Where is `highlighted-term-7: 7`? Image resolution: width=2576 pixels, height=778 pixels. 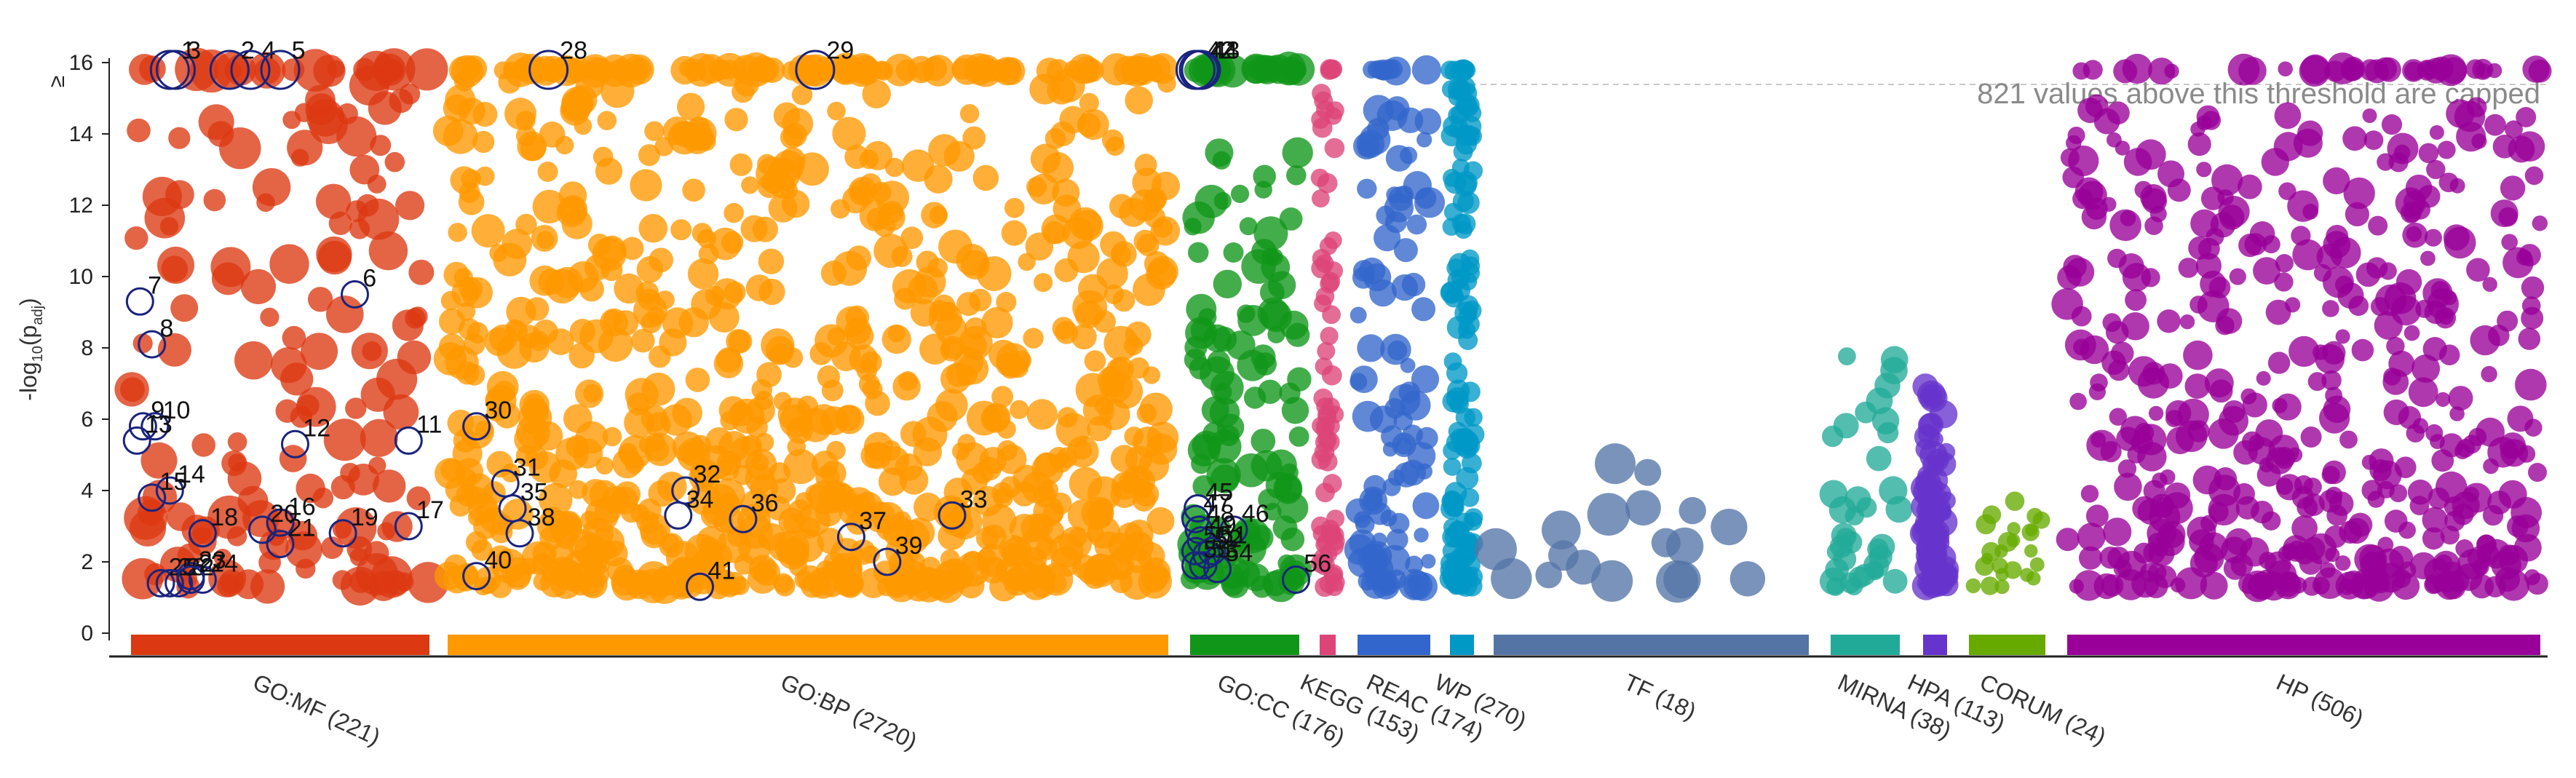
highlighted-term-7: 7 is located at coordinates (143, 294).